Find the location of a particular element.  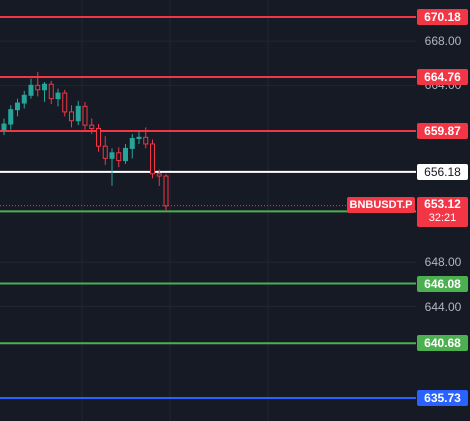

level-price-tag: 635.73 is located at coordinates (442, 398).